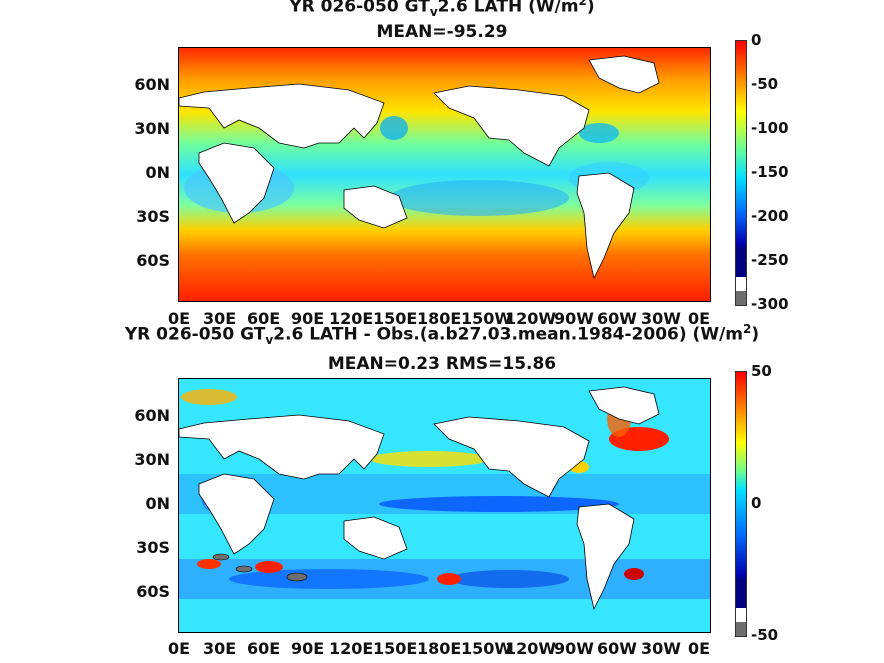 This screenshot has height=663, width=884. I want to click on panel2-lon-label: 30W, so click(661, 648).